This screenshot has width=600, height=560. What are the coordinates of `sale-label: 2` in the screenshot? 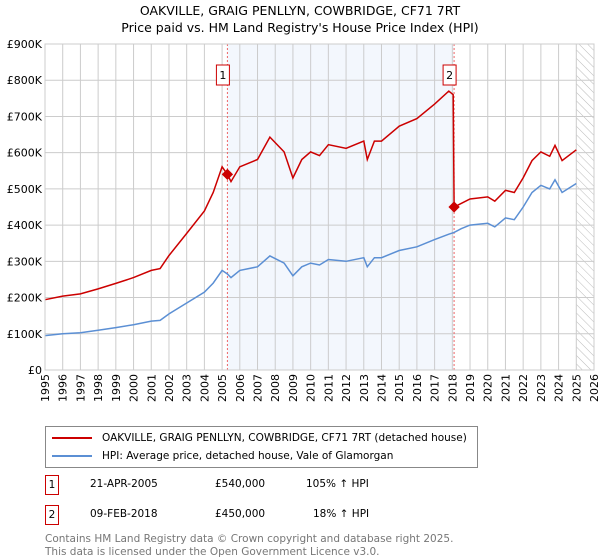 It's located at (449, 75).